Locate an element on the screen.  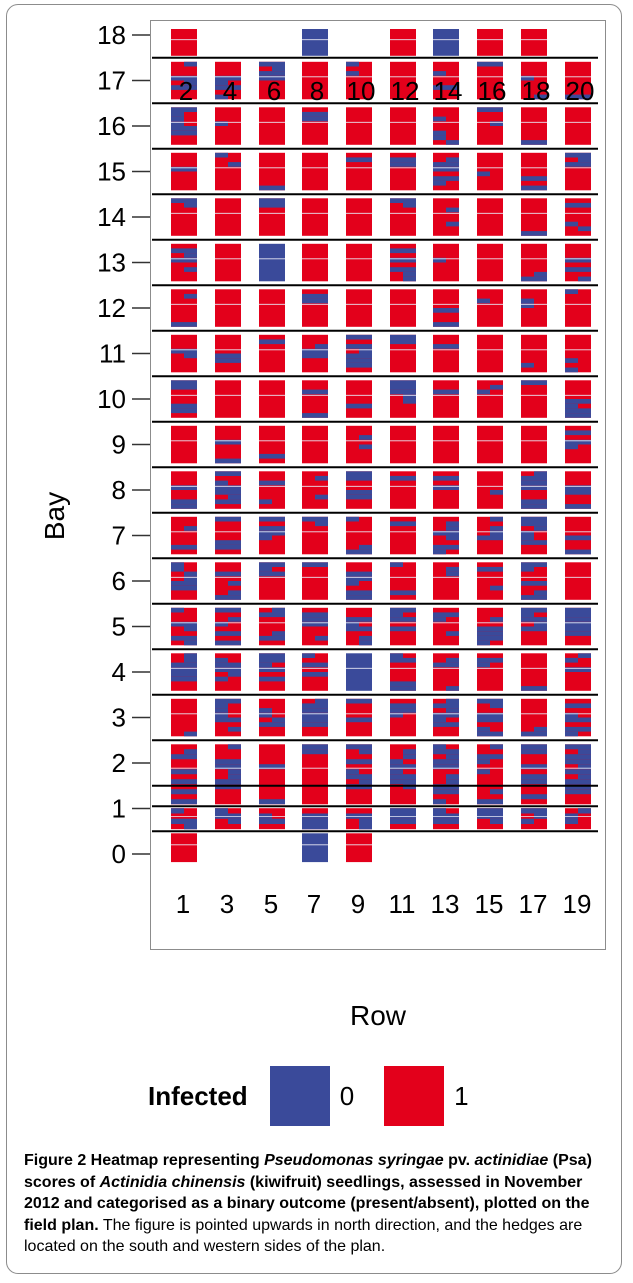
heat-patch-bay14-row13 is located at coordinates (452, 210).